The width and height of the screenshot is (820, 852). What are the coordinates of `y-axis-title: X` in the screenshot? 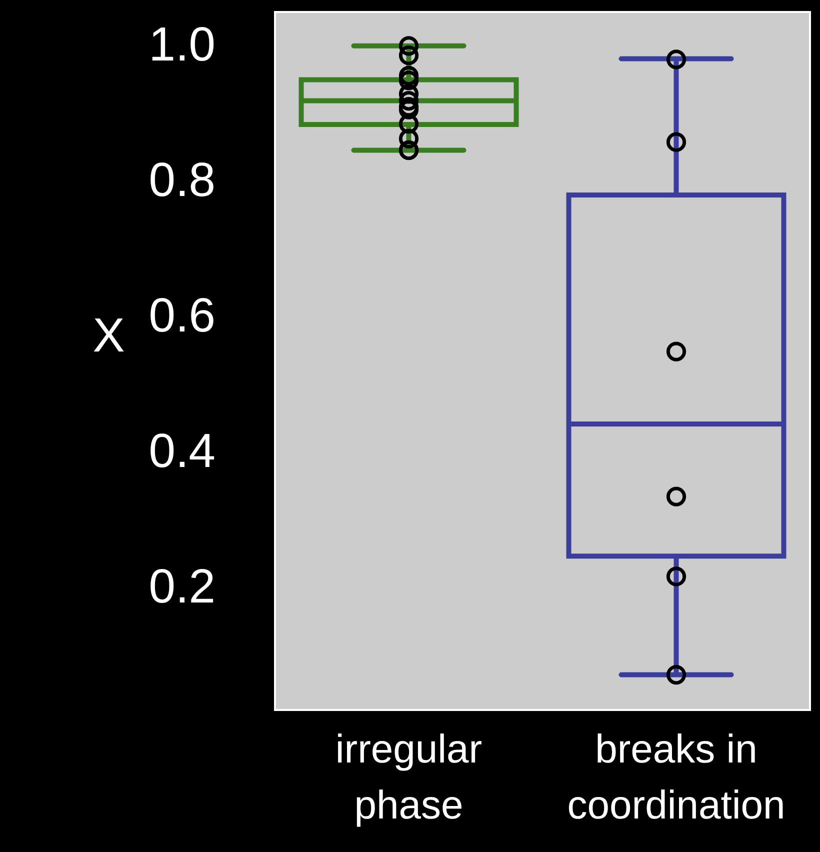 It's located at (108, 336).